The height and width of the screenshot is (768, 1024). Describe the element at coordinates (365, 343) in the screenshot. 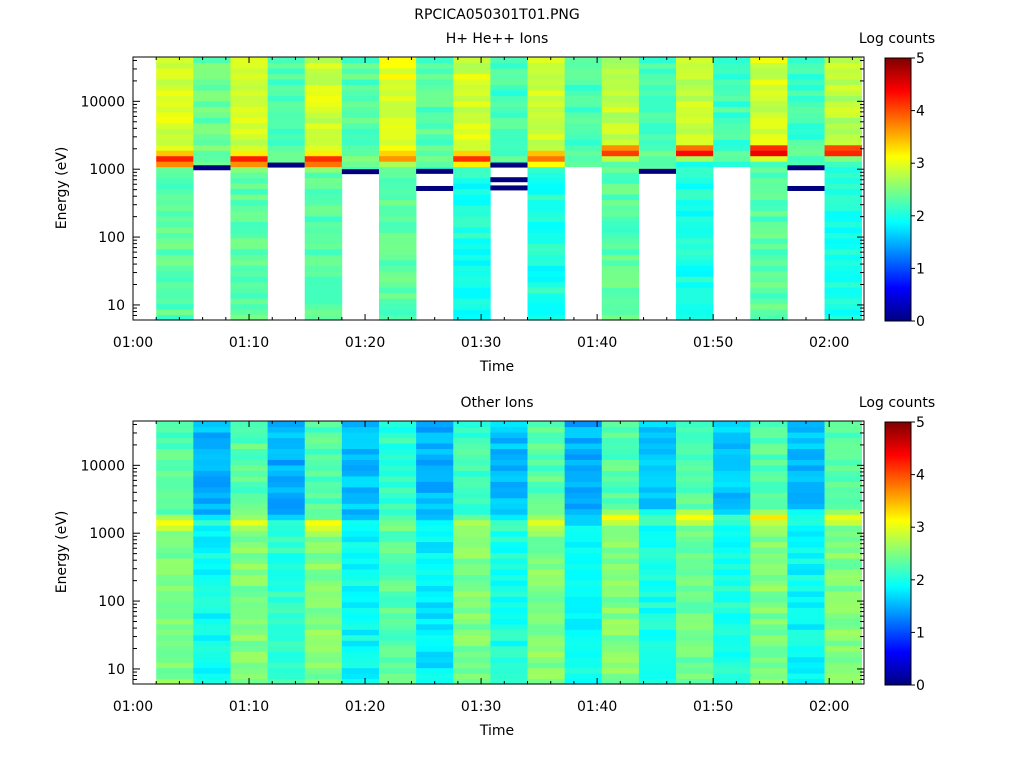

I see `x-tick-label: 01:20` at that location.